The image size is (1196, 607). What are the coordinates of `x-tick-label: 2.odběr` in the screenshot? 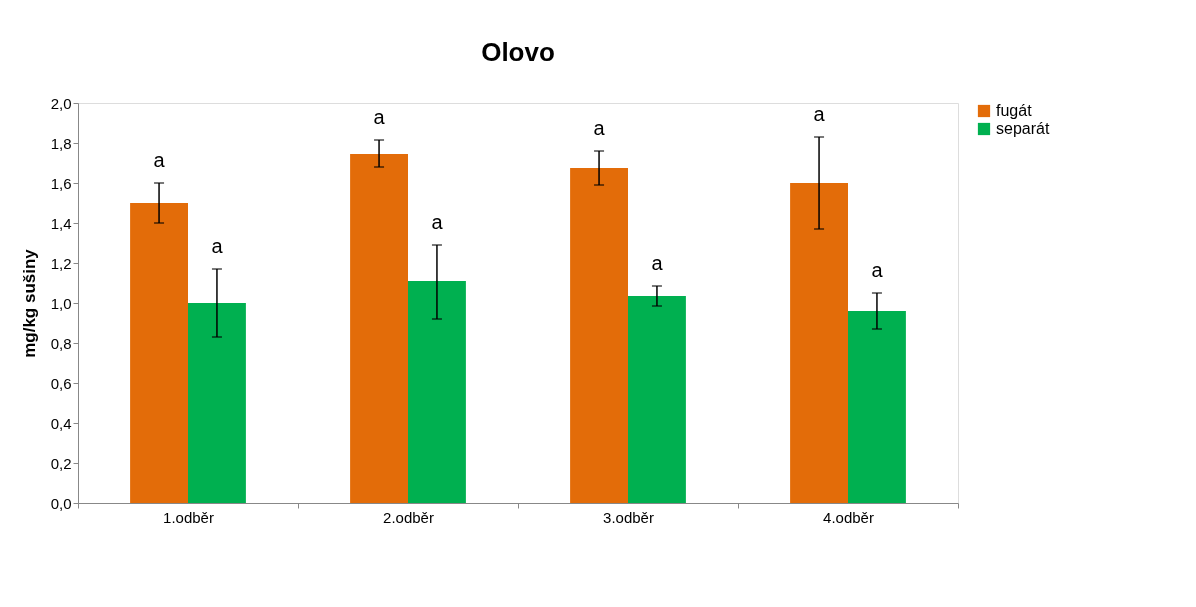 It's located at (408, 517).